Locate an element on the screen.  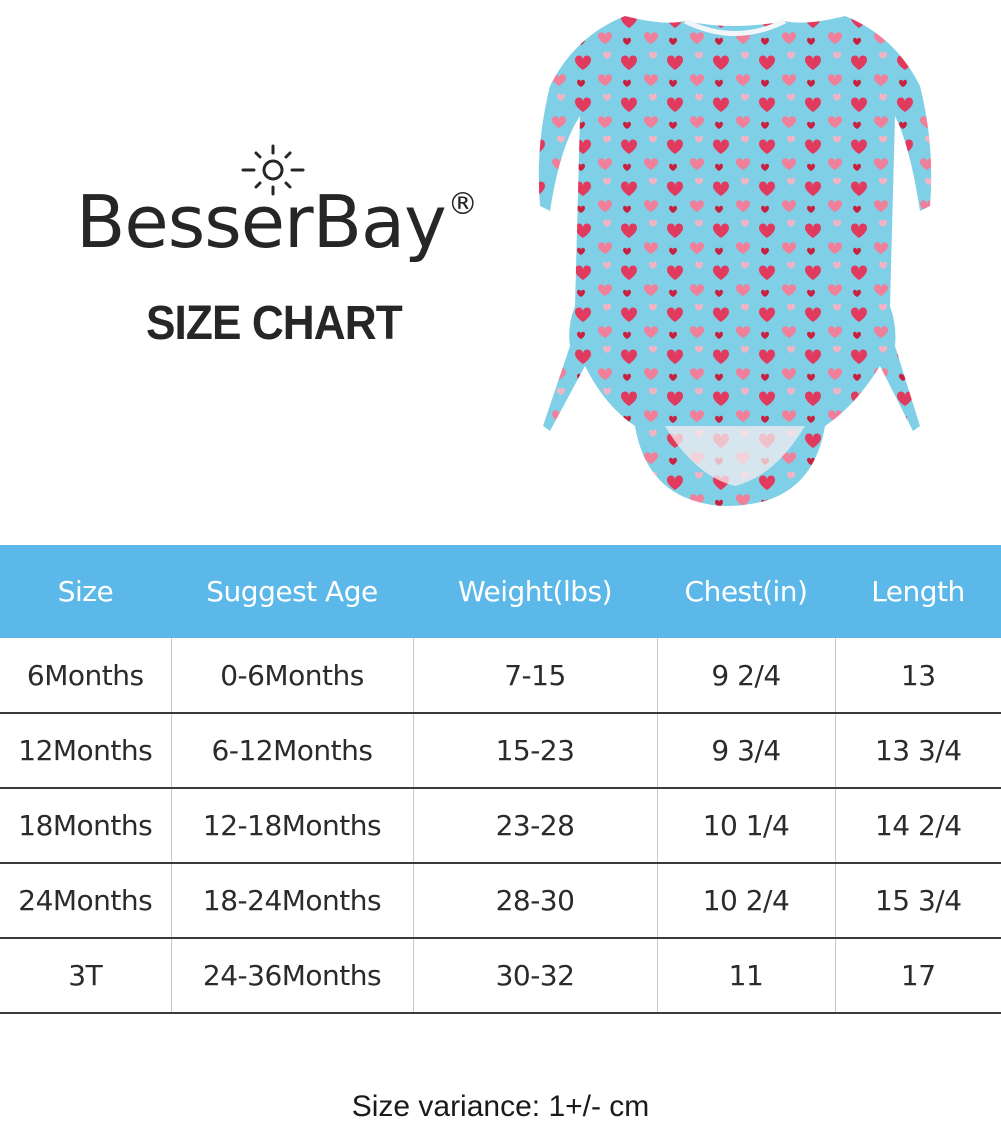
cell-size: 3T is located at coordinates (86, 976).